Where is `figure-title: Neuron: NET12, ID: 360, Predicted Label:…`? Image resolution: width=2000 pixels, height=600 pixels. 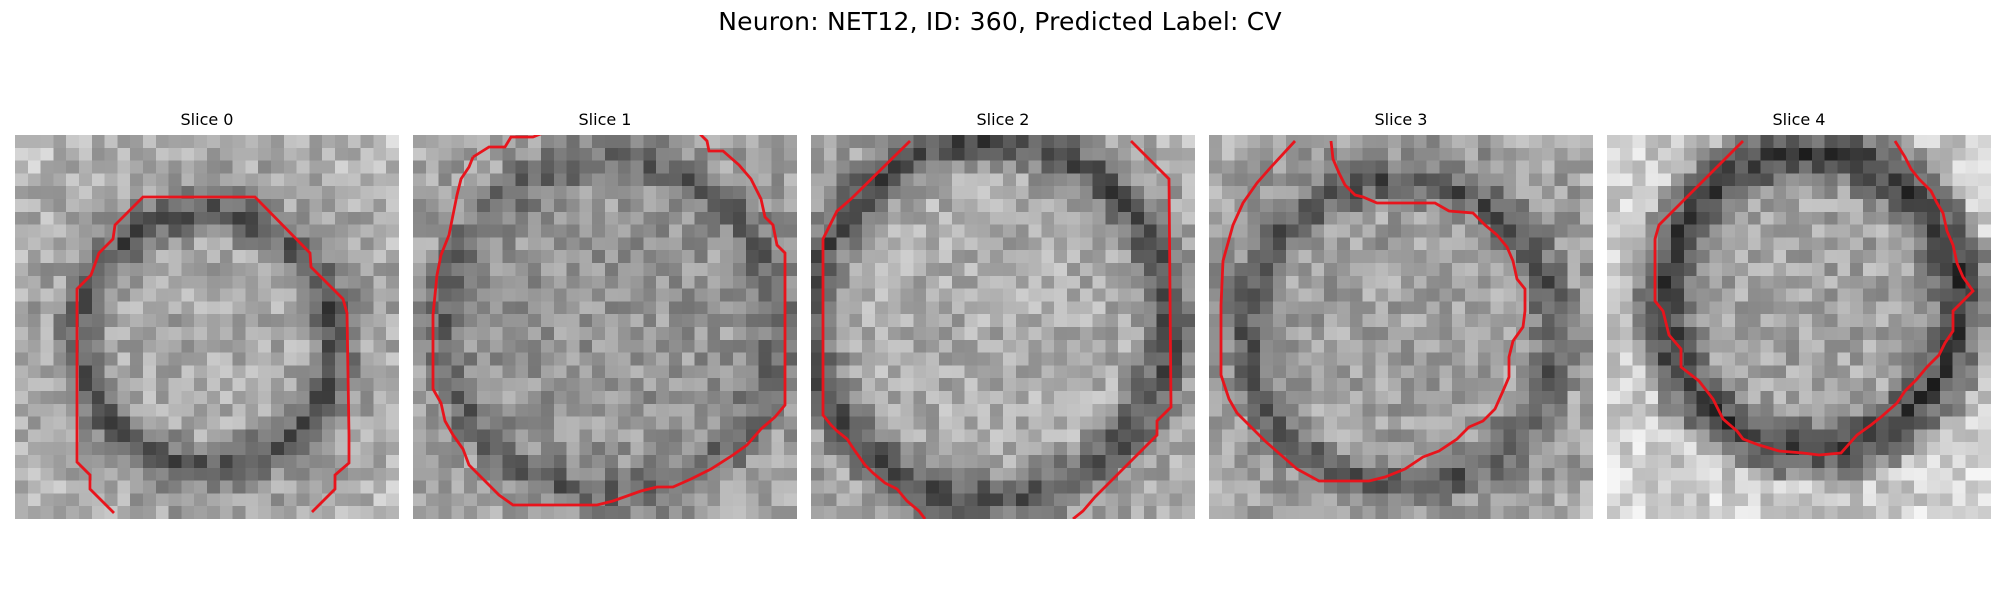
figure-title: Neuron: NET12, ID: 360, Predicted Label:… is located at coordinates (1000, 21).